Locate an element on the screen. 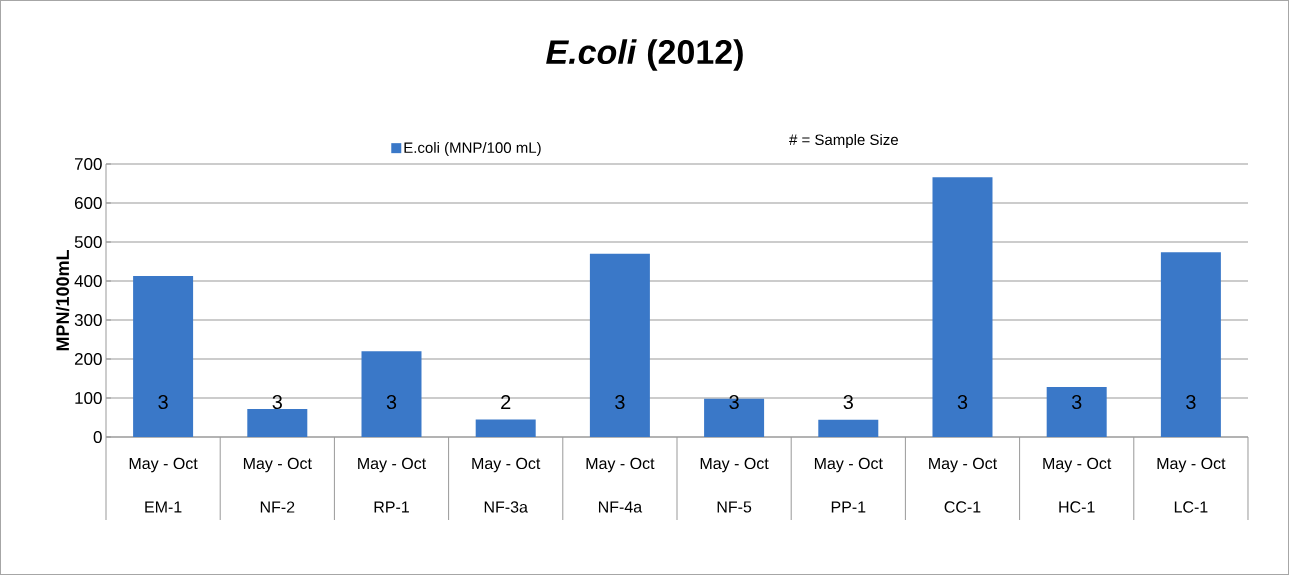 The image size is (1289, 575). x-tick-label: NF-3a is located at coordinates (506, 507).